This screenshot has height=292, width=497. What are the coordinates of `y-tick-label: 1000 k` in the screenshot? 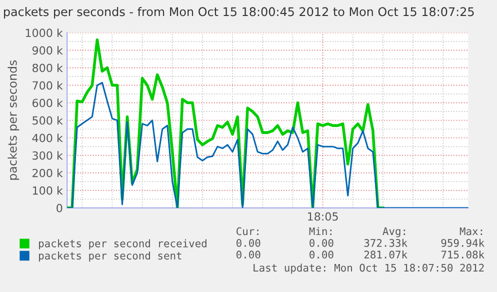 It's located at (44, 33).